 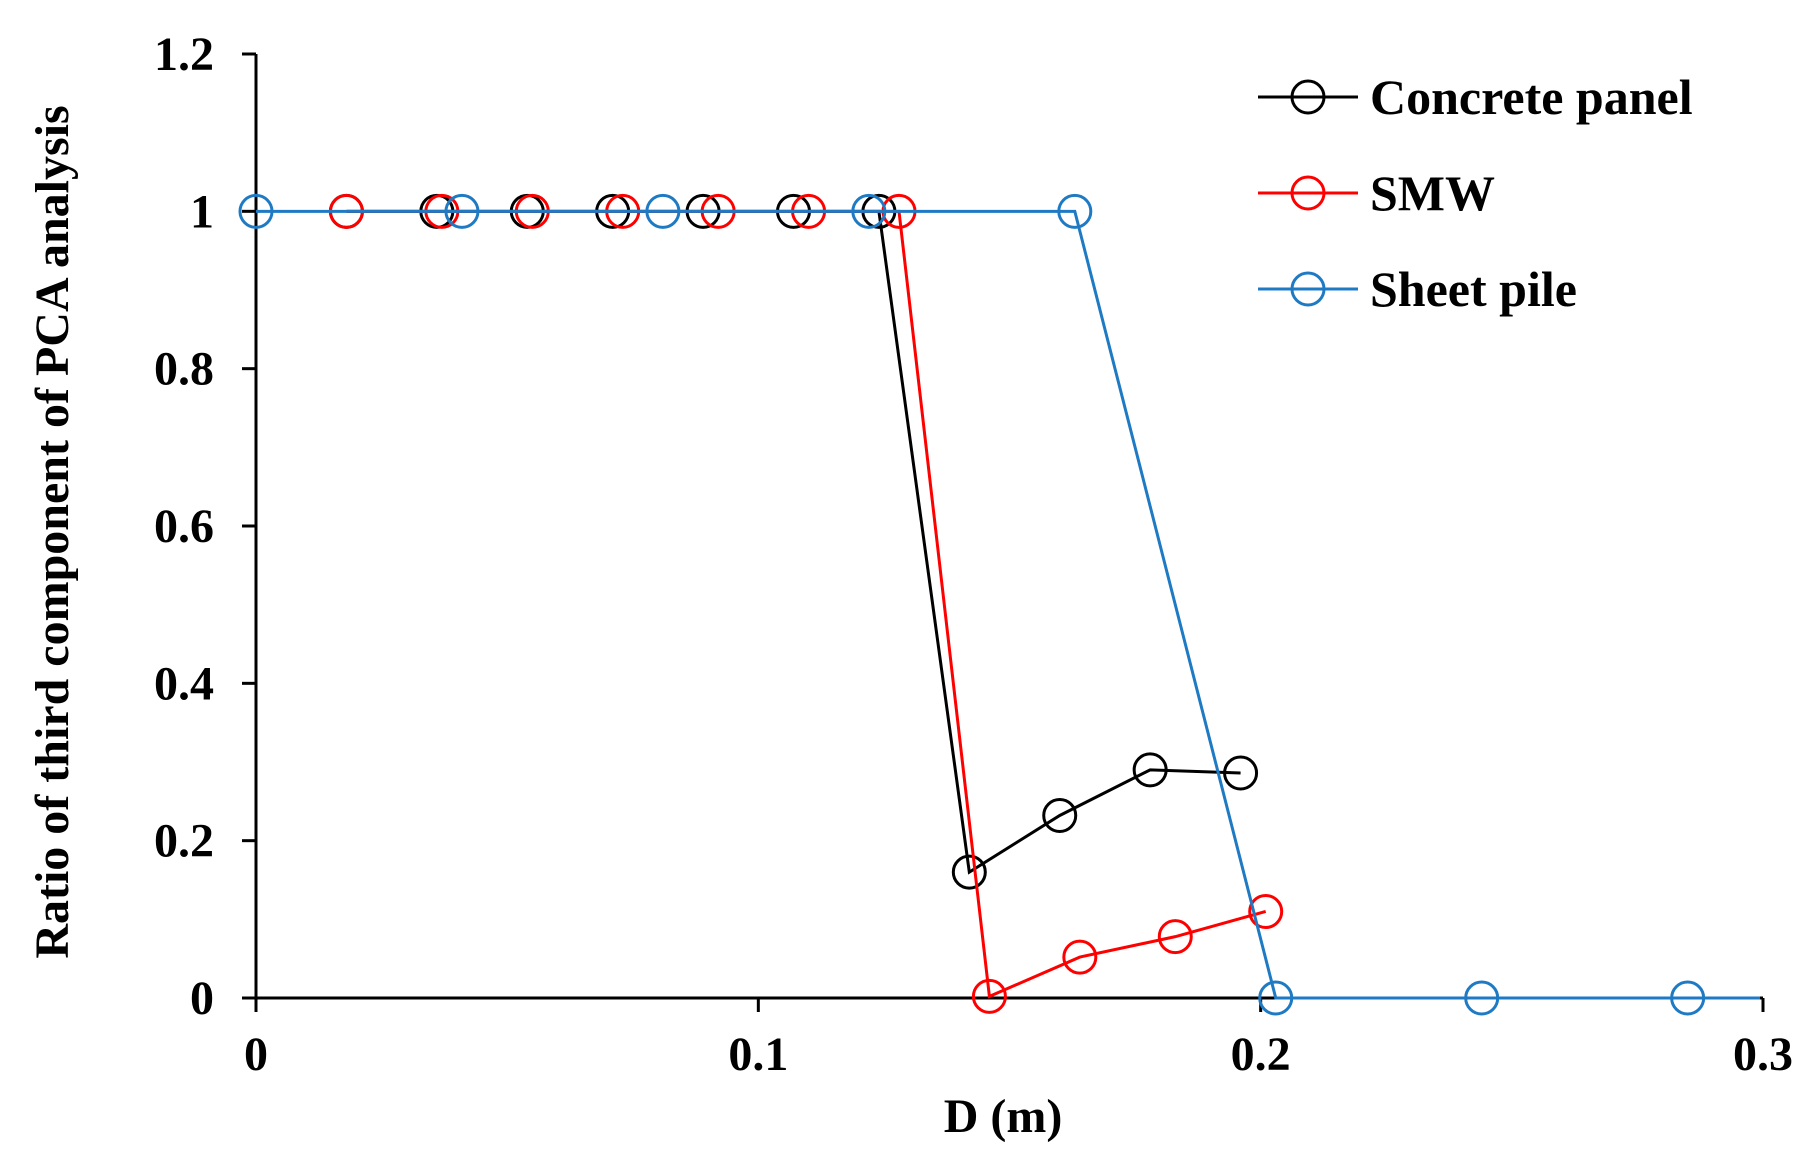 I want to click on legend-label-concrete-panel: Concrete panel, so click(x=1531, y=97).